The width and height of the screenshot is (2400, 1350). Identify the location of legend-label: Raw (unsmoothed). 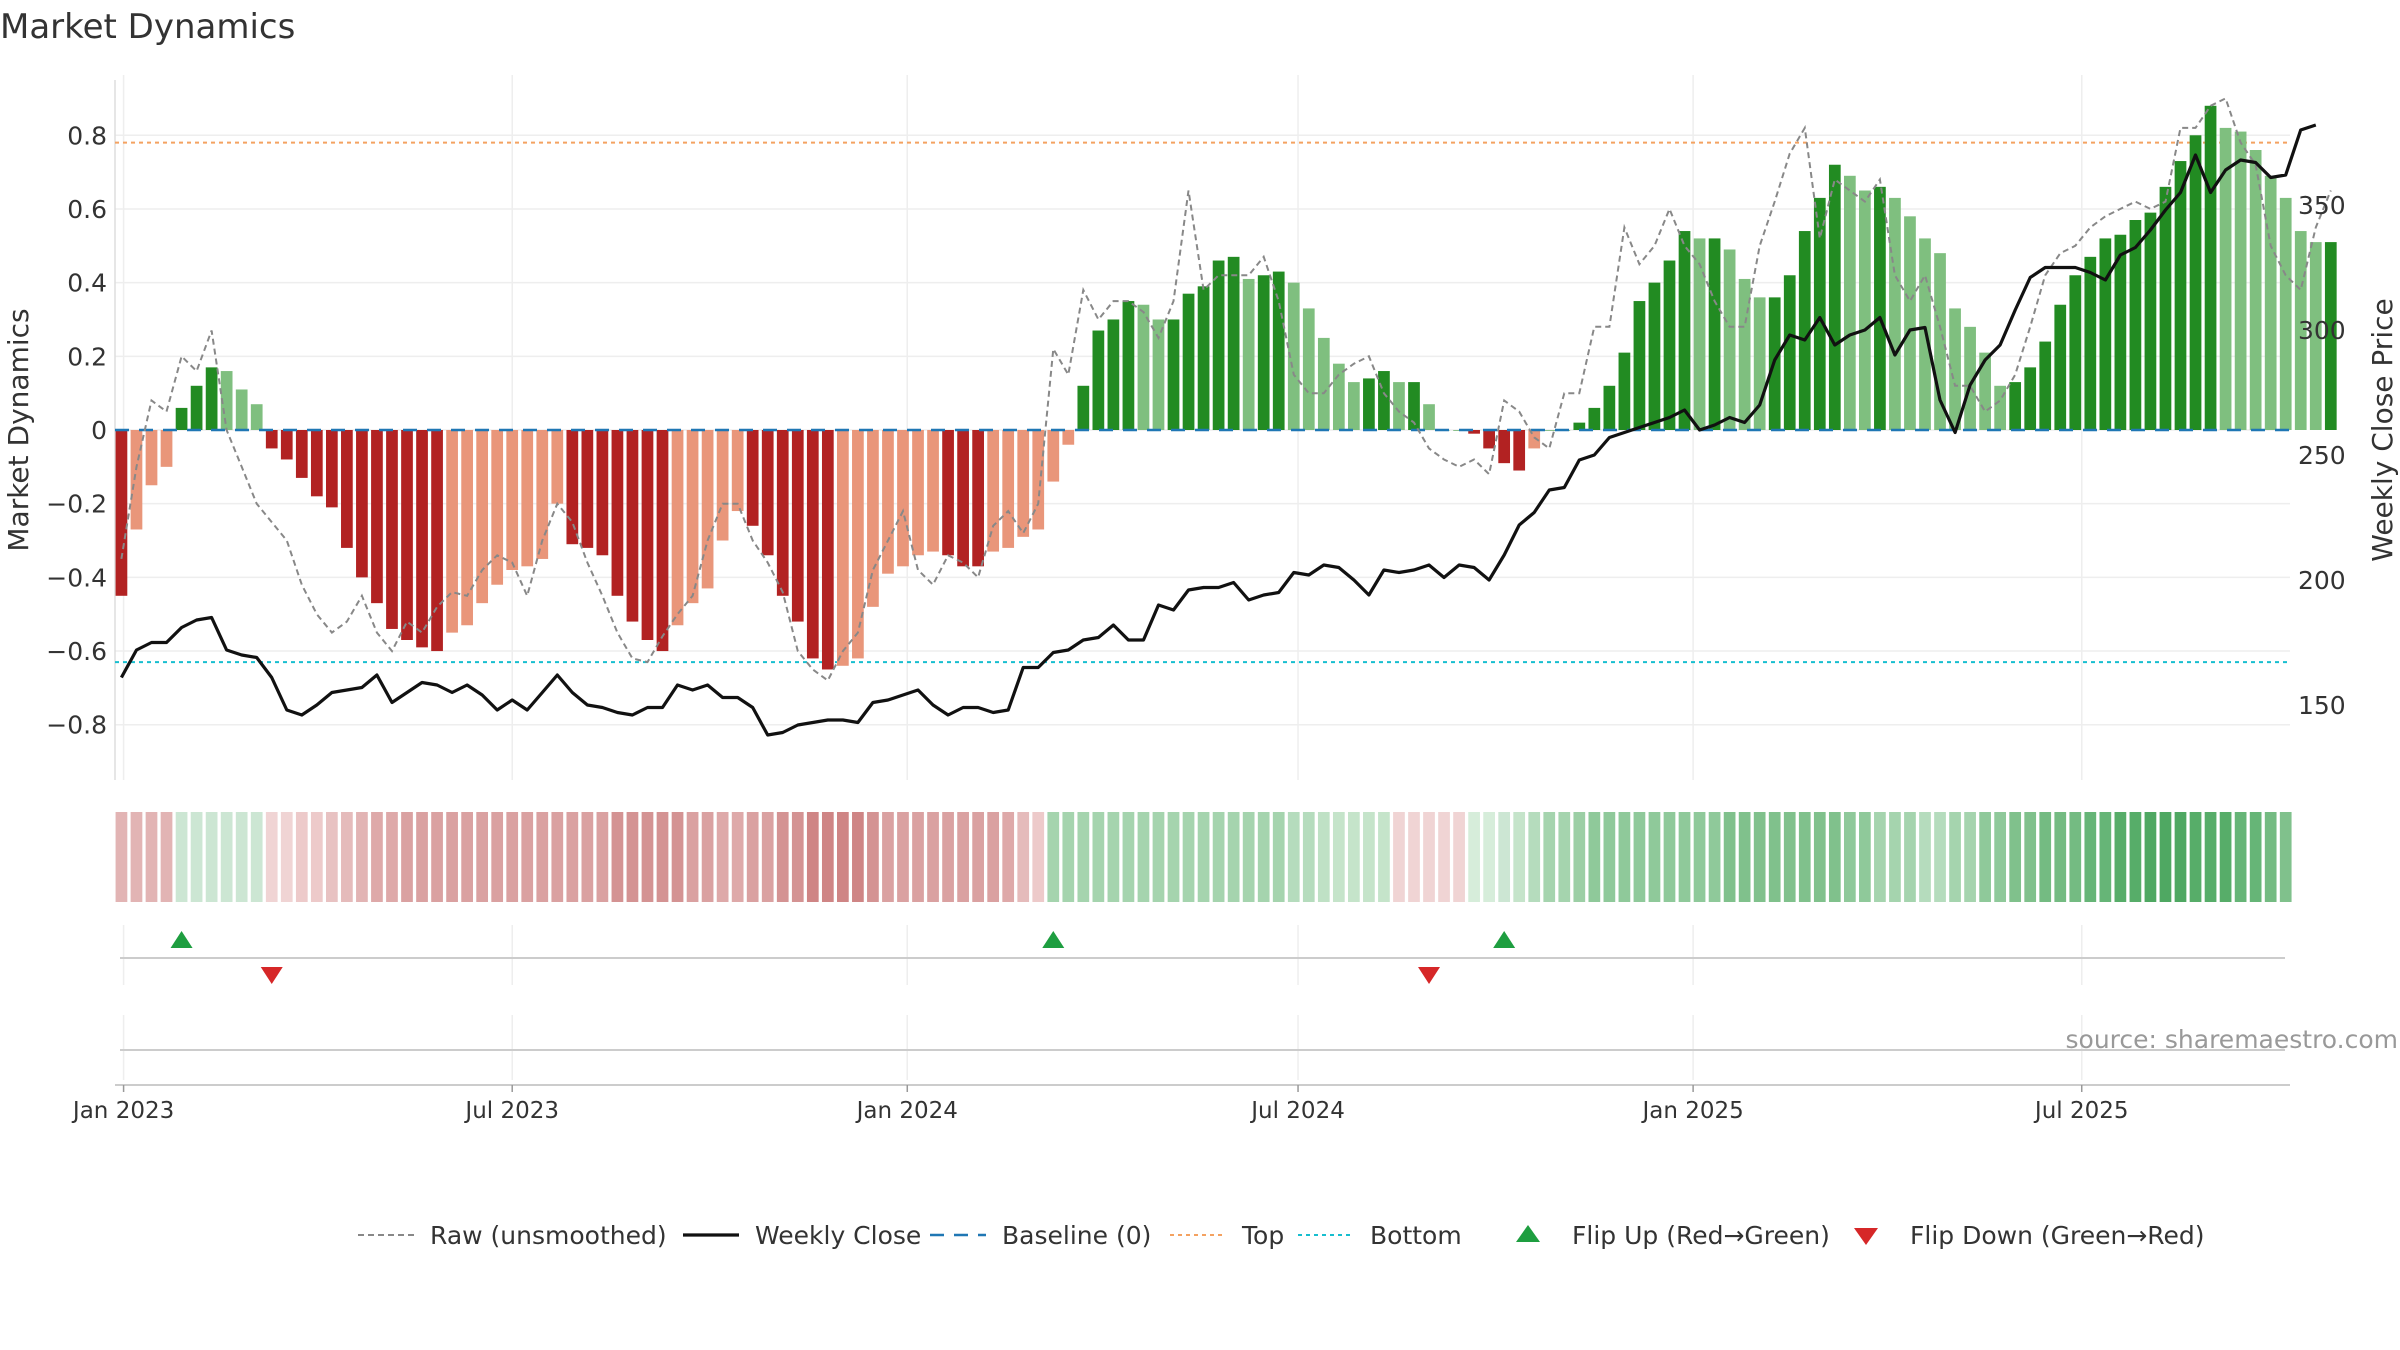
(548, 1235).